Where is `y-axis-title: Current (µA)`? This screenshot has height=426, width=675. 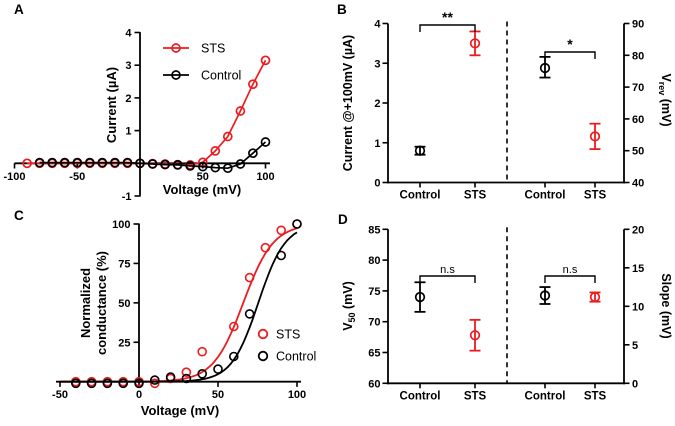 y-axis-title: Current (µA) is located at coordinates (111, 105).